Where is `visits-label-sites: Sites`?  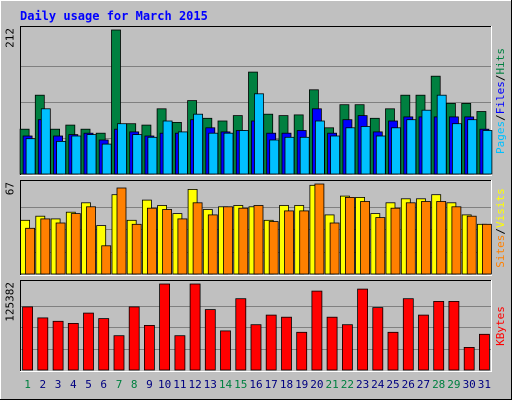 visits-label-sites: Sites is located at coordinates (500, 251).